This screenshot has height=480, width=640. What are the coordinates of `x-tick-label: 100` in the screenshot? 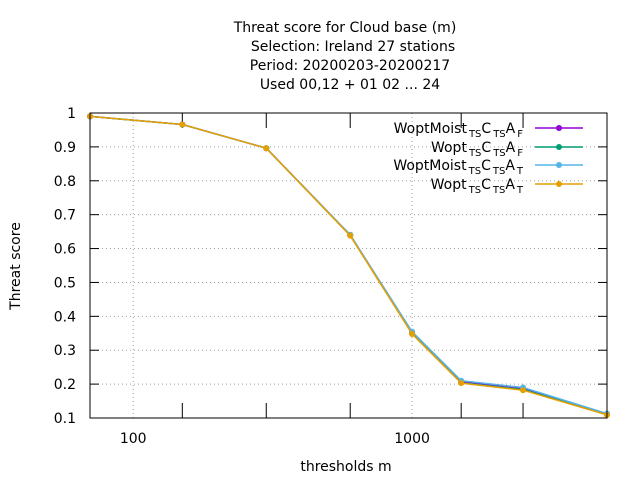 It's located at (133, 439).